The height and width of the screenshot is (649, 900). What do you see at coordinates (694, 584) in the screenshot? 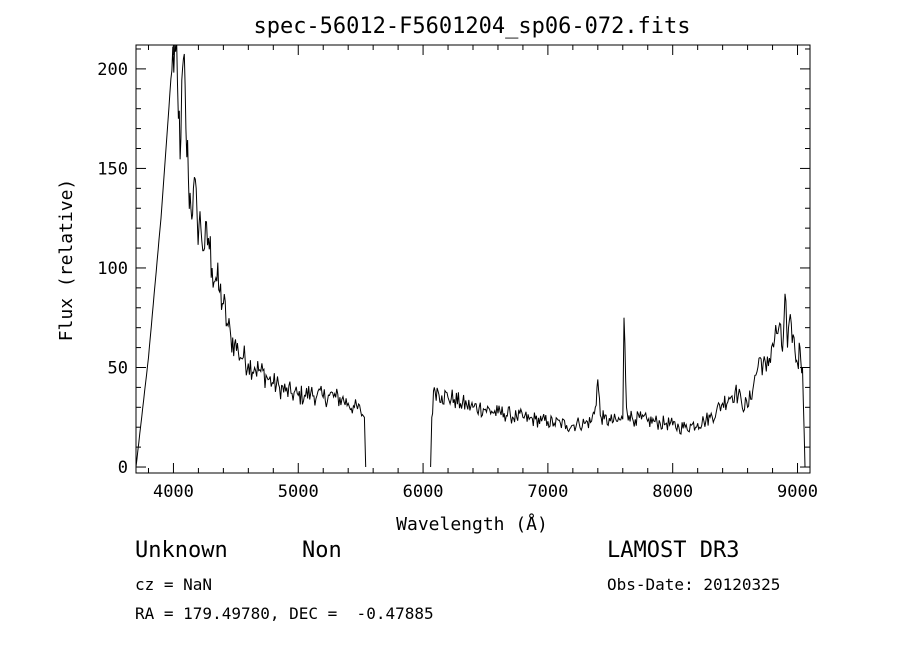
I see `obs-date: Obs-Date: 20120325` at bounding box center [694, 584].